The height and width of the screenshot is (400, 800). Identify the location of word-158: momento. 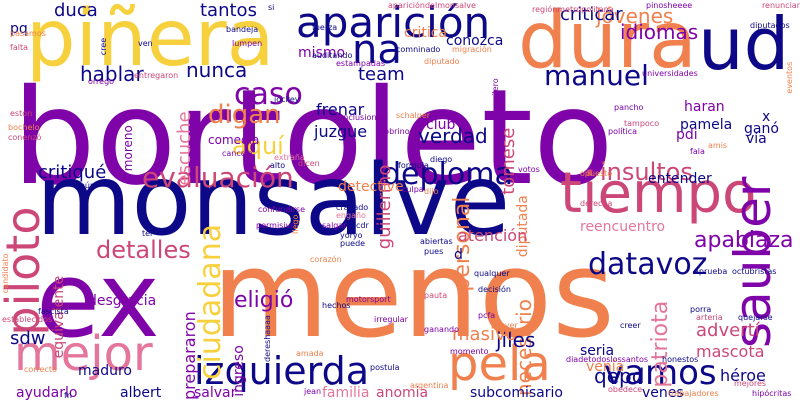
(469, 351).